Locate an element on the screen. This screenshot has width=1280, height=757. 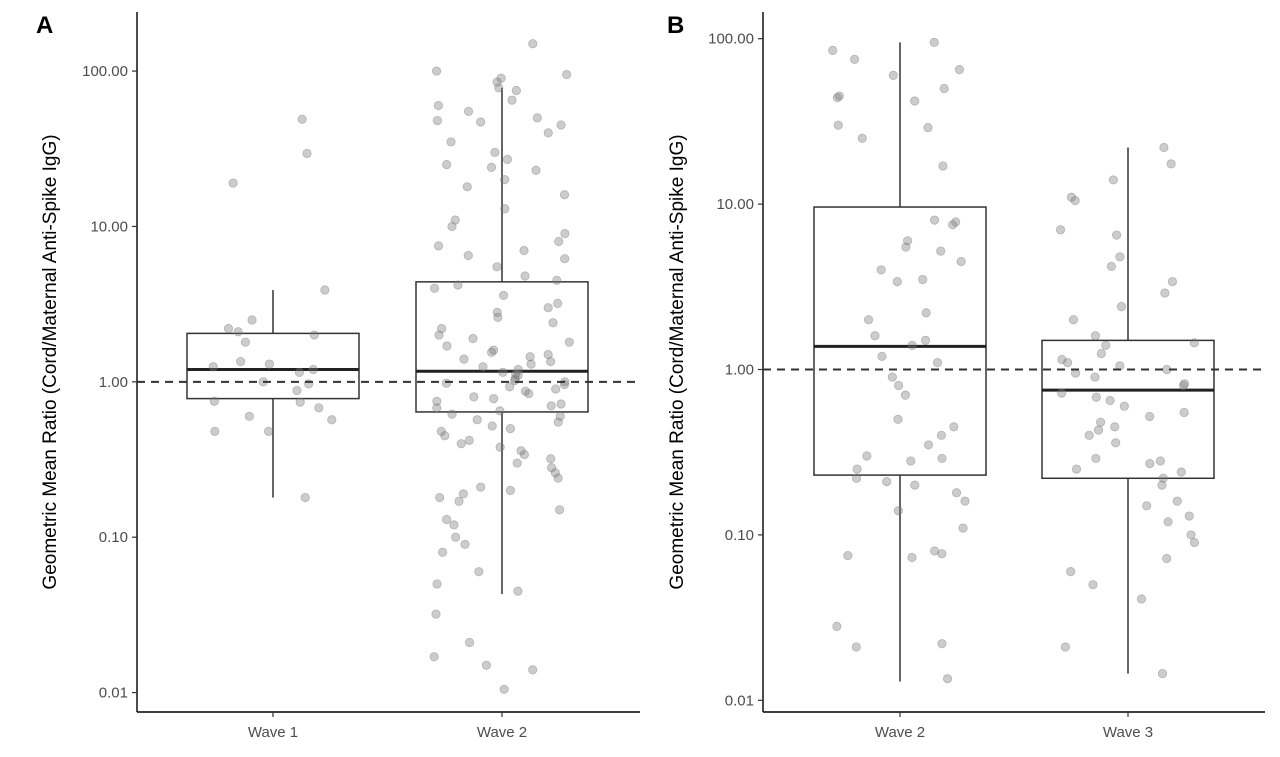
panel-letter: B is located at coordinates (675, 25).